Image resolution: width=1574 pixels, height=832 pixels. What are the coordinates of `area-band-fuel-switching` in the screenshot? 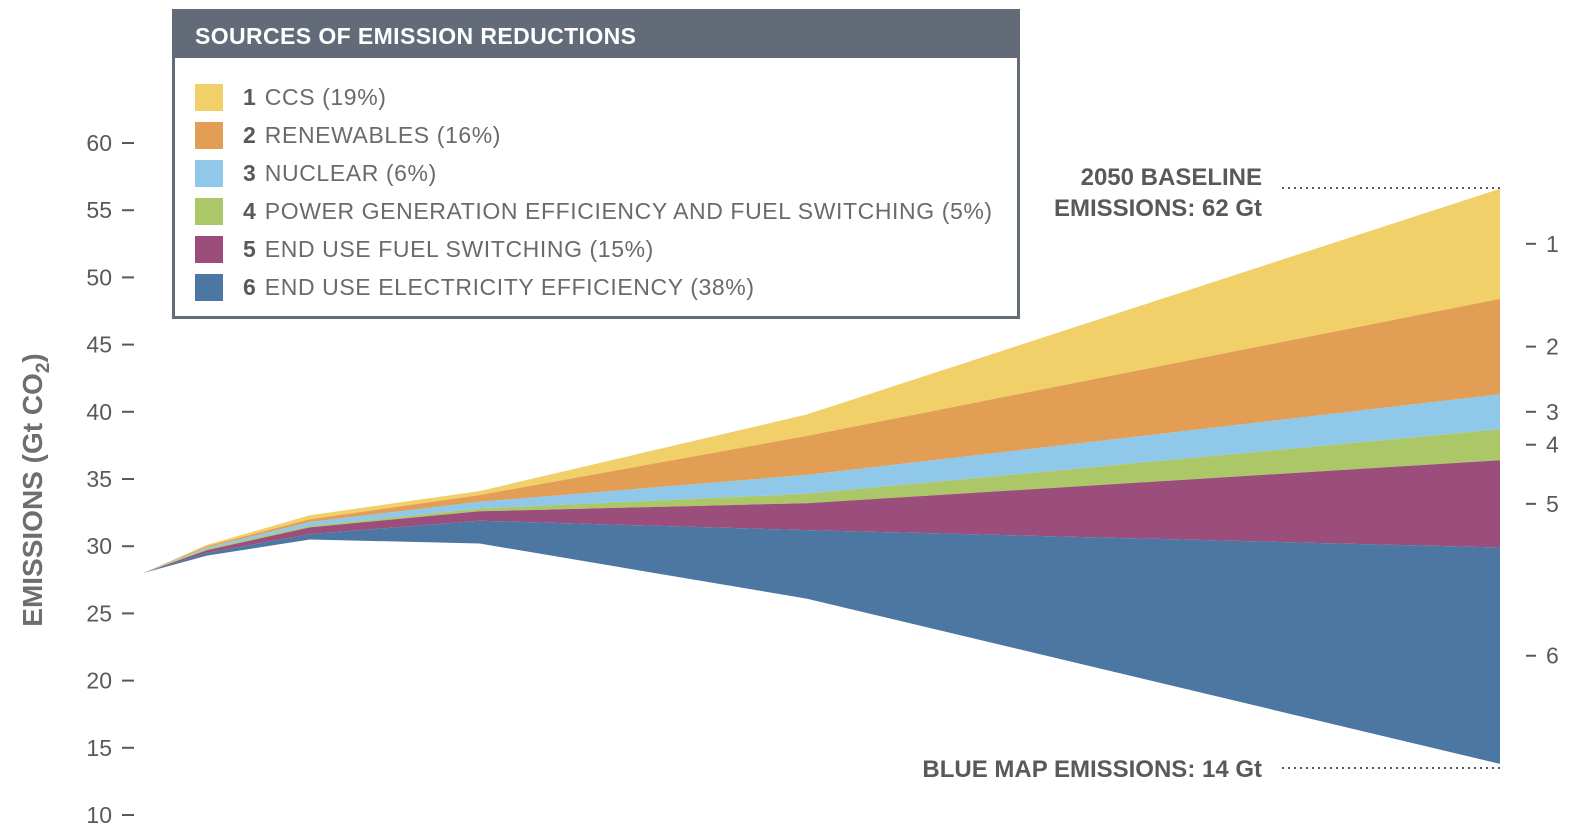 It's located at (821, 517).